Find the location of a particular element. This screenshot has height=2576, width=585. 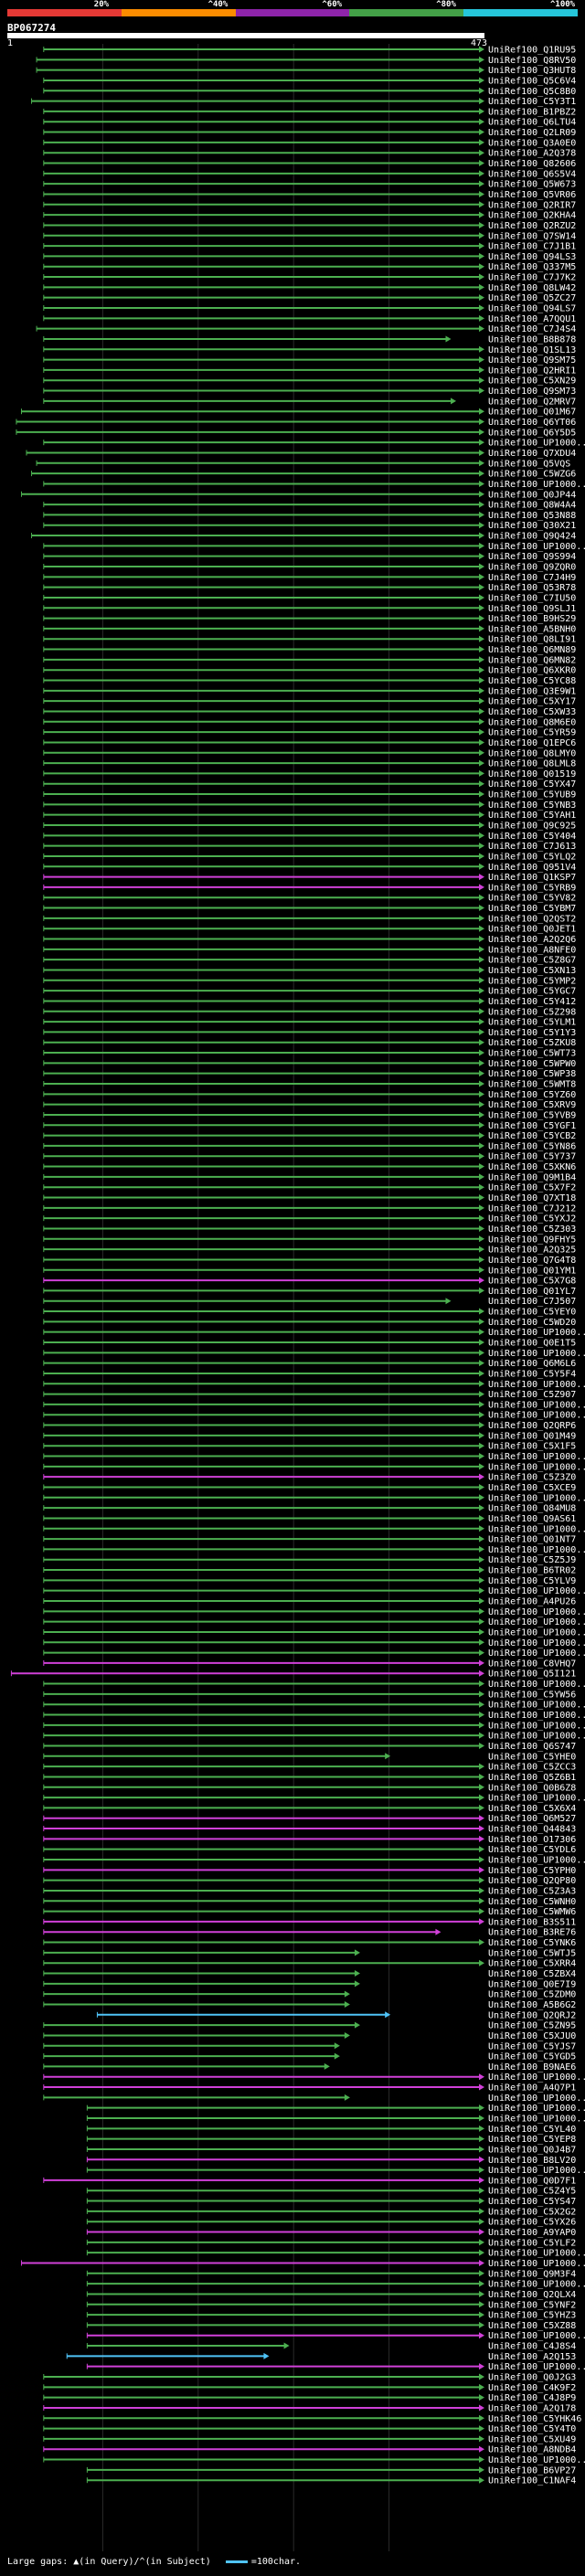

hit-row: UniRef100_A8NDB4 is located at coordinates (310, 2450).